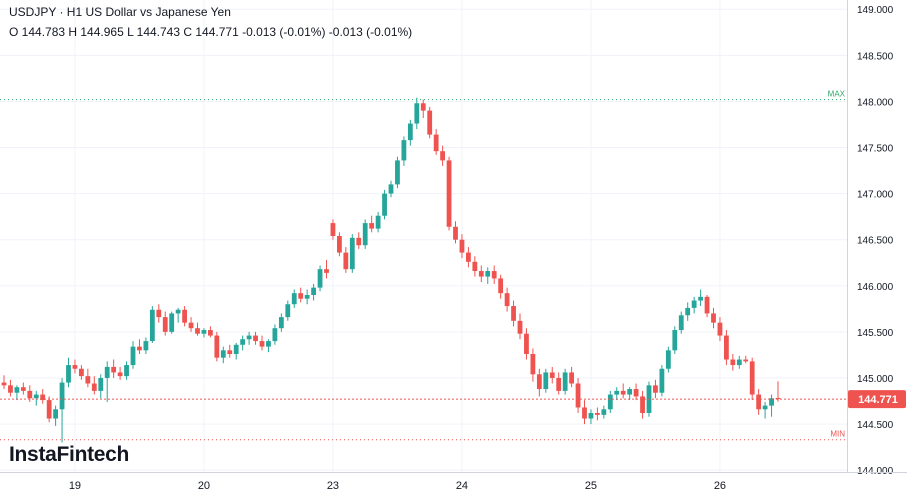 Image resolution: width=907 pixels, height=499 pixels. I want to click on x-tick-label: 19, so click(75, 486).